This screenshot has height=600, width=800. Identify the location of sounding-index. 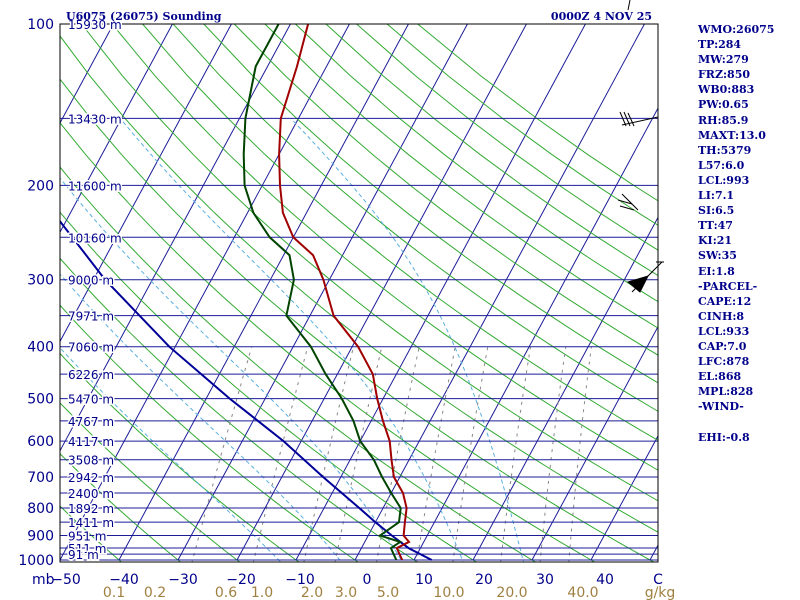
(748, 421).